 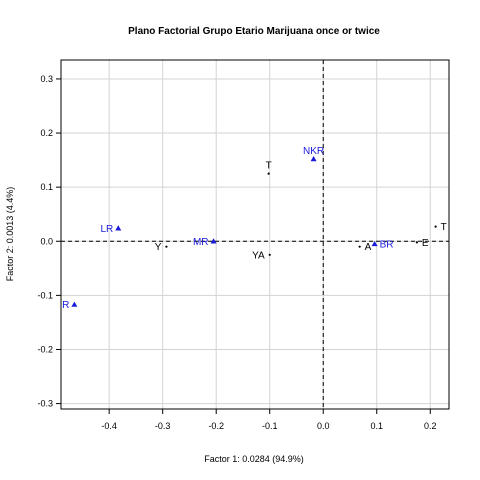 What do you see at coordinates (46, 79) in the screenshot?
I see `y-tick-label: 0.3` at bounding box center [46, 79].